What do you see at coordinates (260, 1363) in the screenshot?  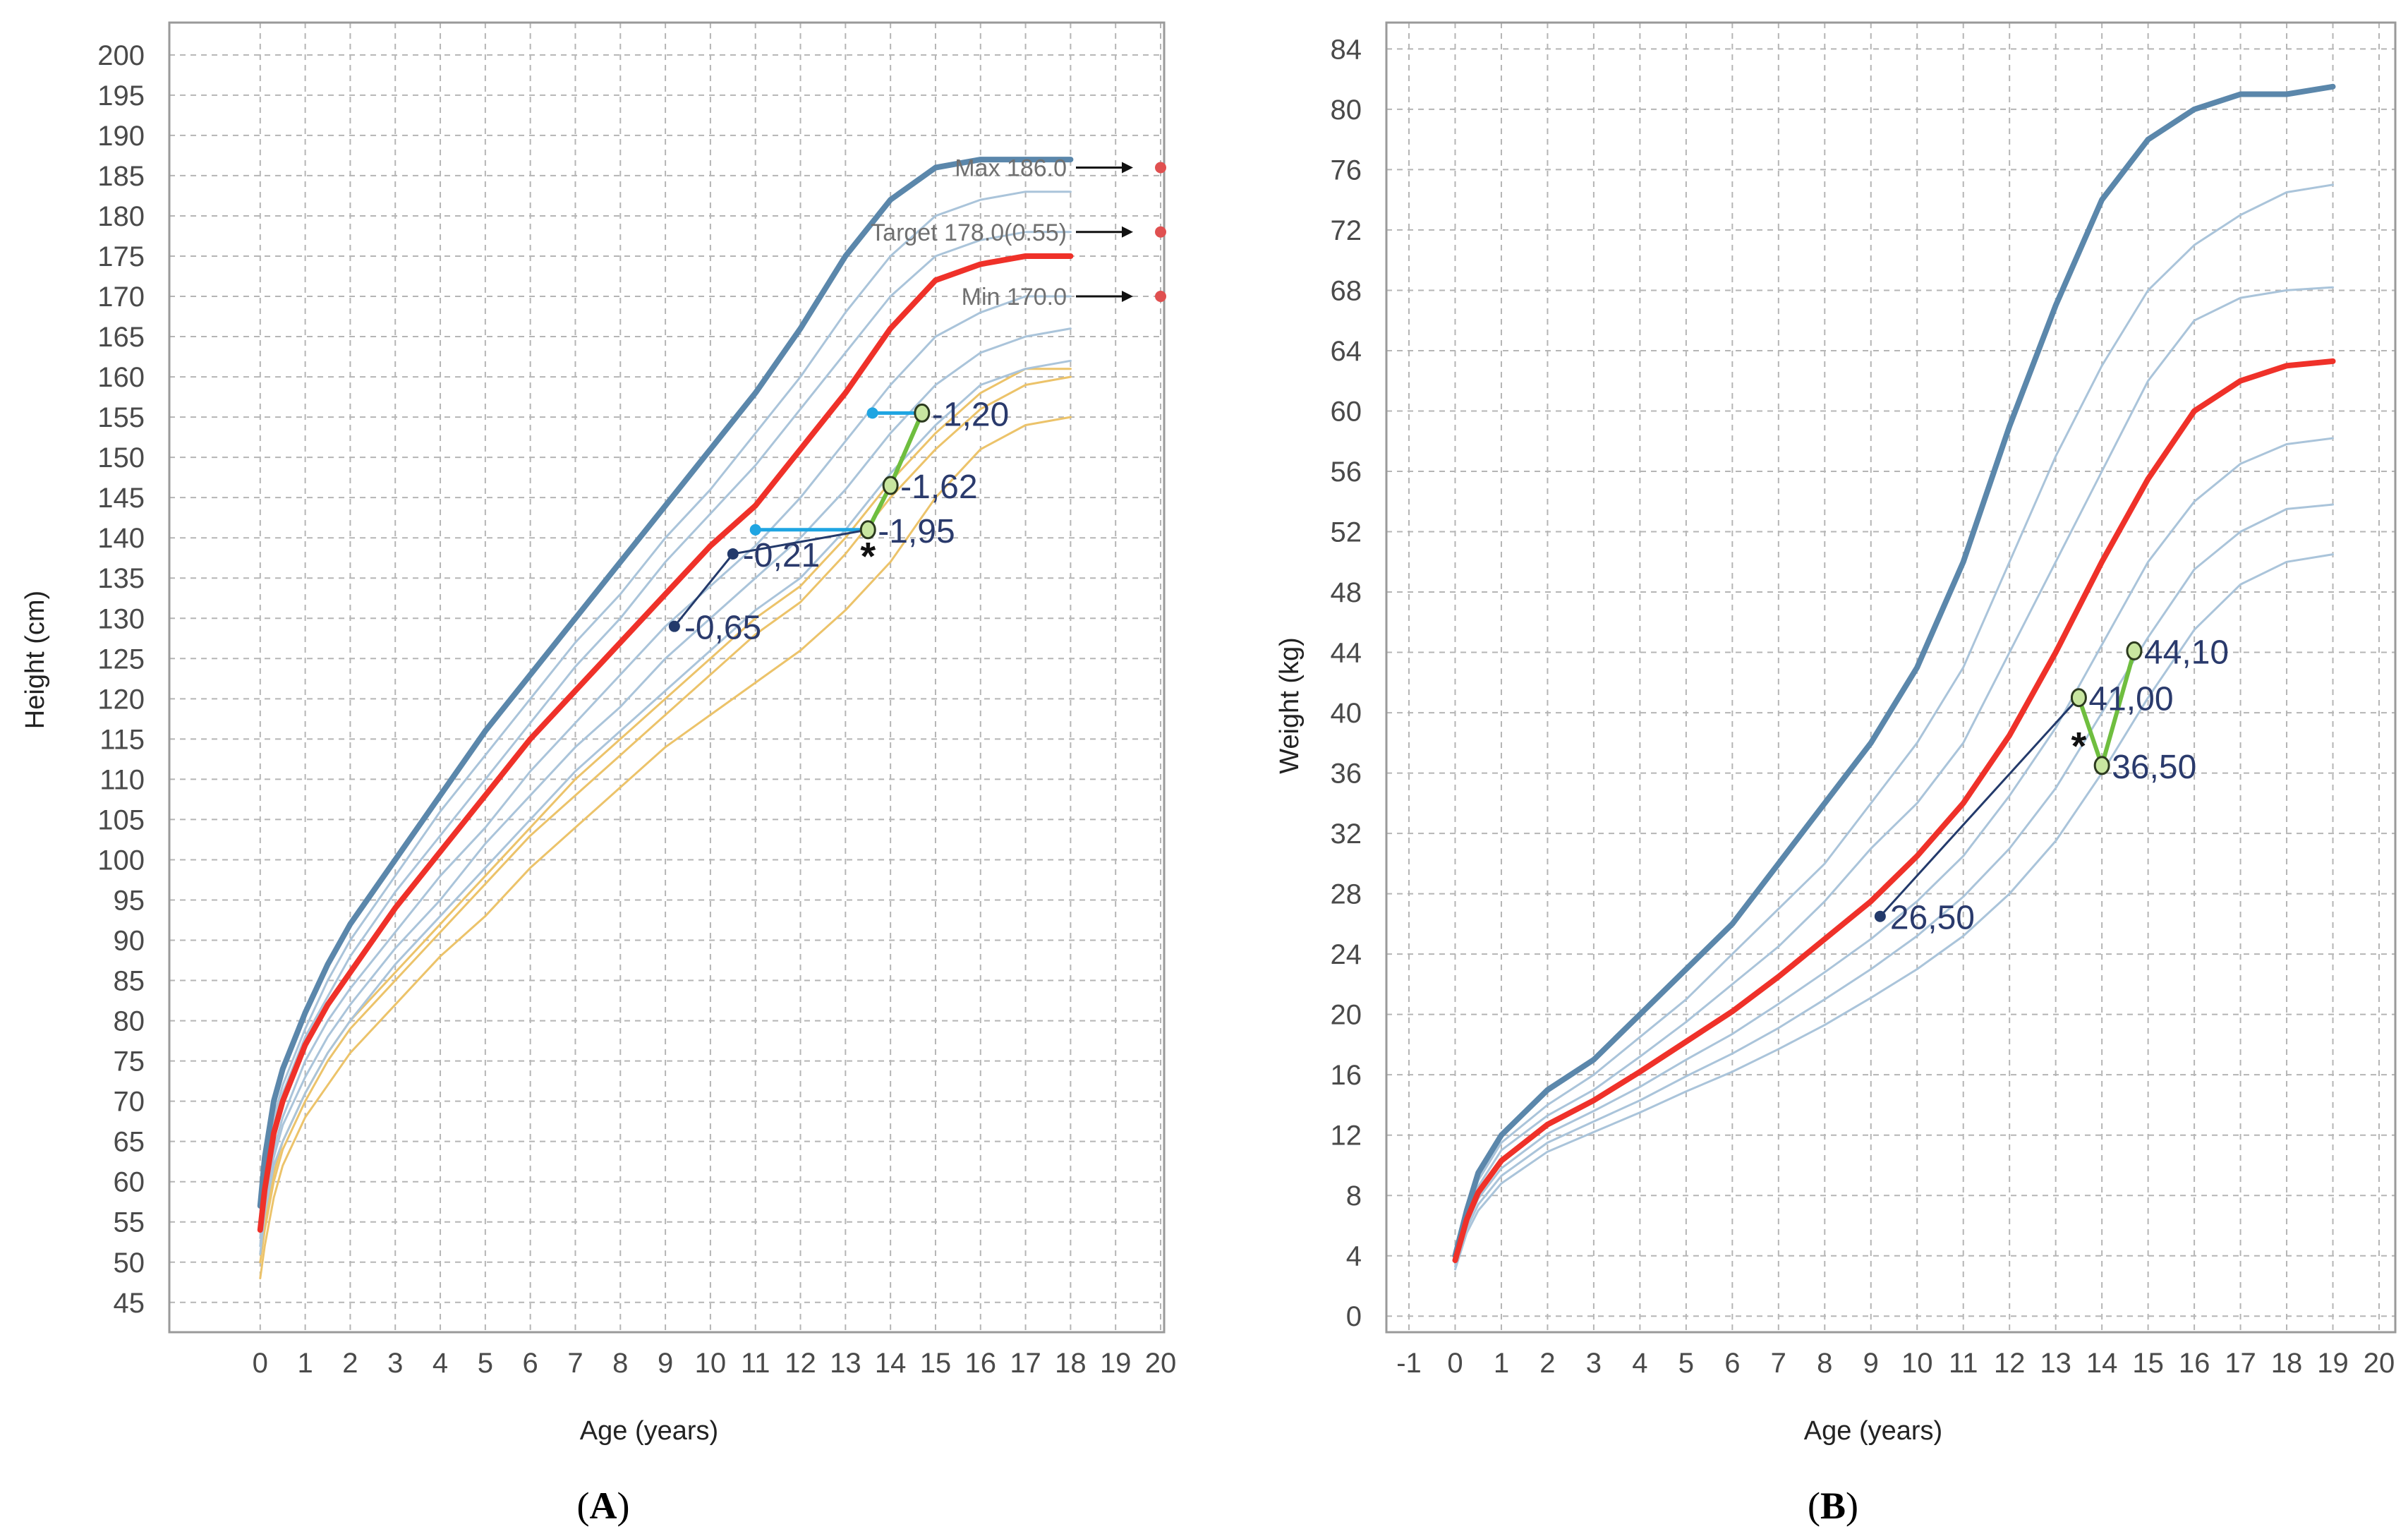 I see `x-tick-label: 0` at bounding box center [260, 1363].